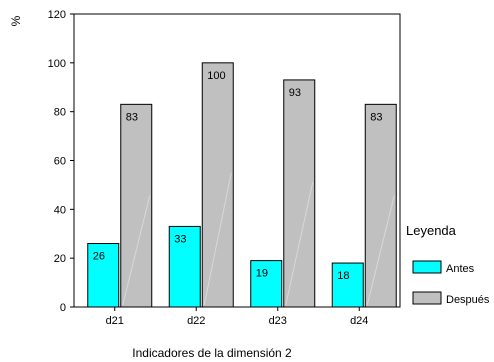 The image size is (494, 362). I want to click on x-axis-label: Indicadores de la dimensión 2, so click(212, 353).